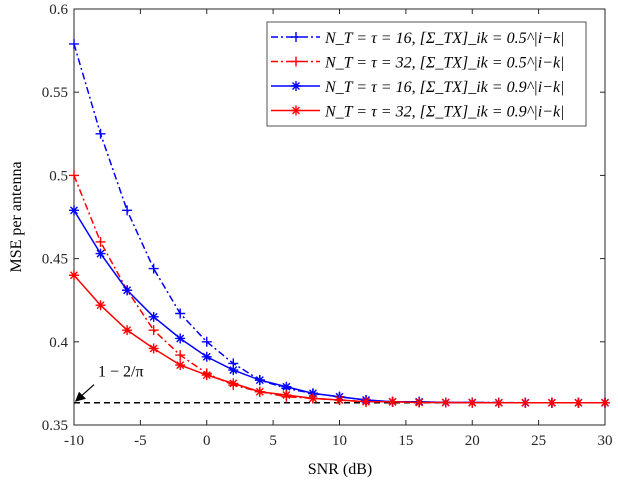 The width and height of the screenshot is (618, 491). What do you see at coordinates (444, 87) in the screenshot?
I see `legend-label: N_T = τ = 16, [Σ_TX]_ik = 0.9^|i−k|` at bounding box center [444, 87].